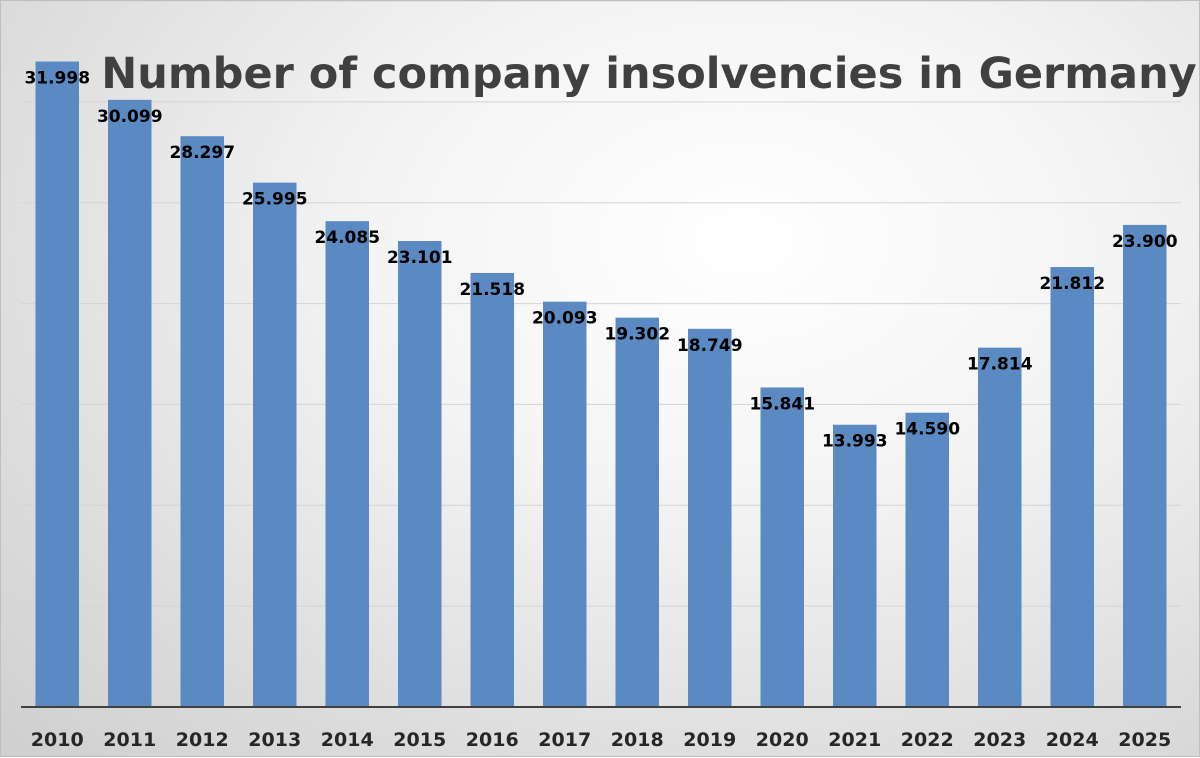  Describe the element at coordinates (275, 445) in the screenshot. I see `bar-2013` at that location.